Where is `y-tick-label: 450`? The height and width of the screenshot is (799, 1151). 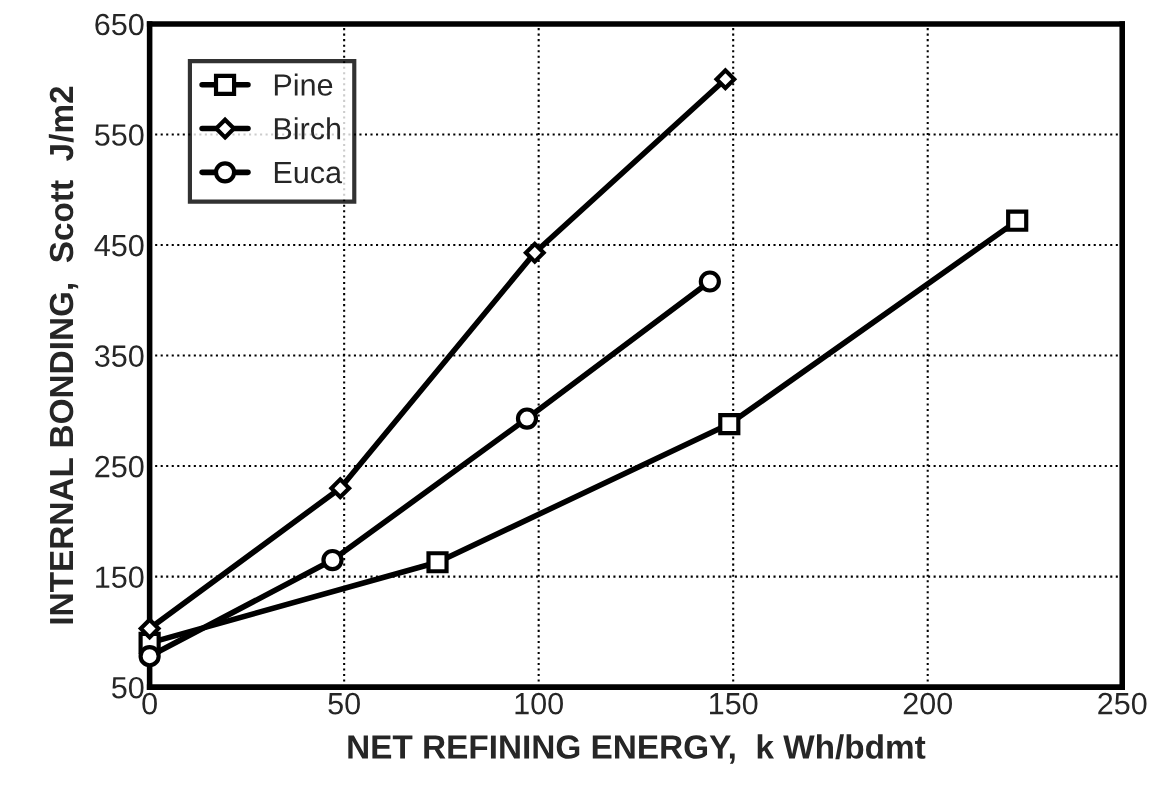 y-tick-label: 450 is located at coordinates (119, 245).